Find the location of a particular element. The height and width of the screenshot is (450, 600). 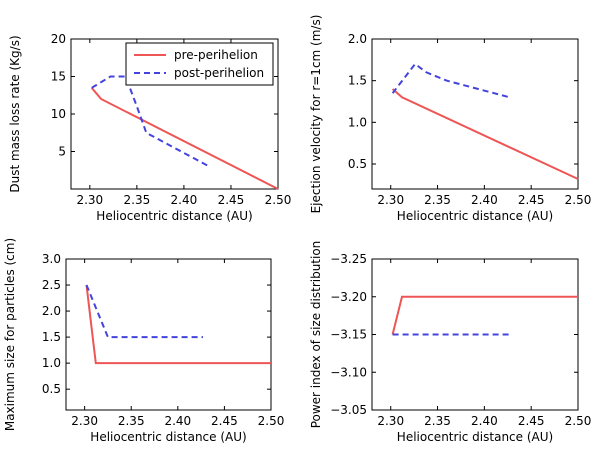

y-tick-label: −3.15 is located at coordinates (348, 335).